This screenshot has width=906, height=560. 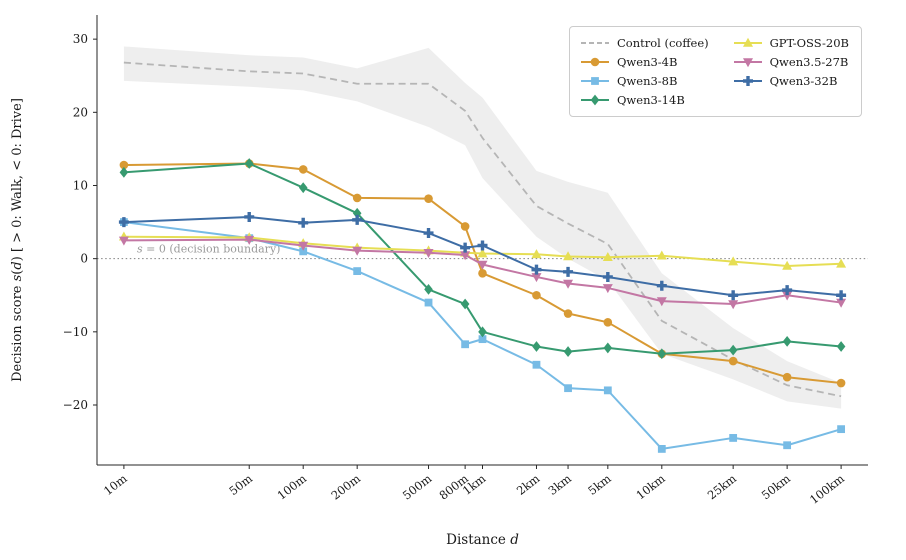 What do you see at coordinates (747, 63) in the screenshot?
I see `triangle-down-legend-icon` at bounding box center [747, 63].